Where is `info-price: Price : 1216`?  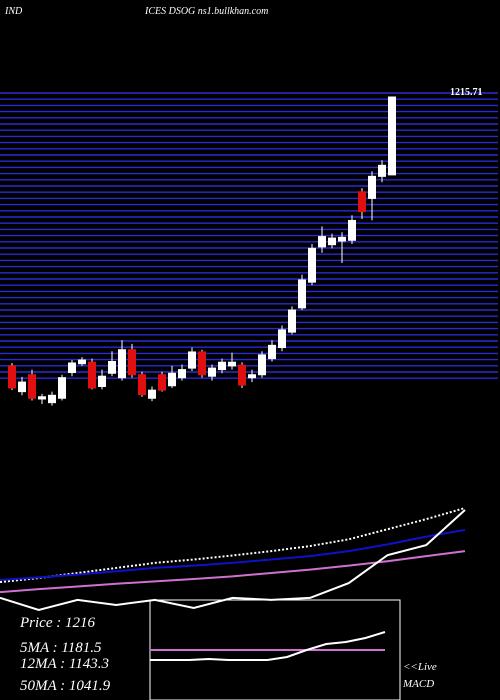 info-price: Price : 1216 is located at coordinates (57, 623).